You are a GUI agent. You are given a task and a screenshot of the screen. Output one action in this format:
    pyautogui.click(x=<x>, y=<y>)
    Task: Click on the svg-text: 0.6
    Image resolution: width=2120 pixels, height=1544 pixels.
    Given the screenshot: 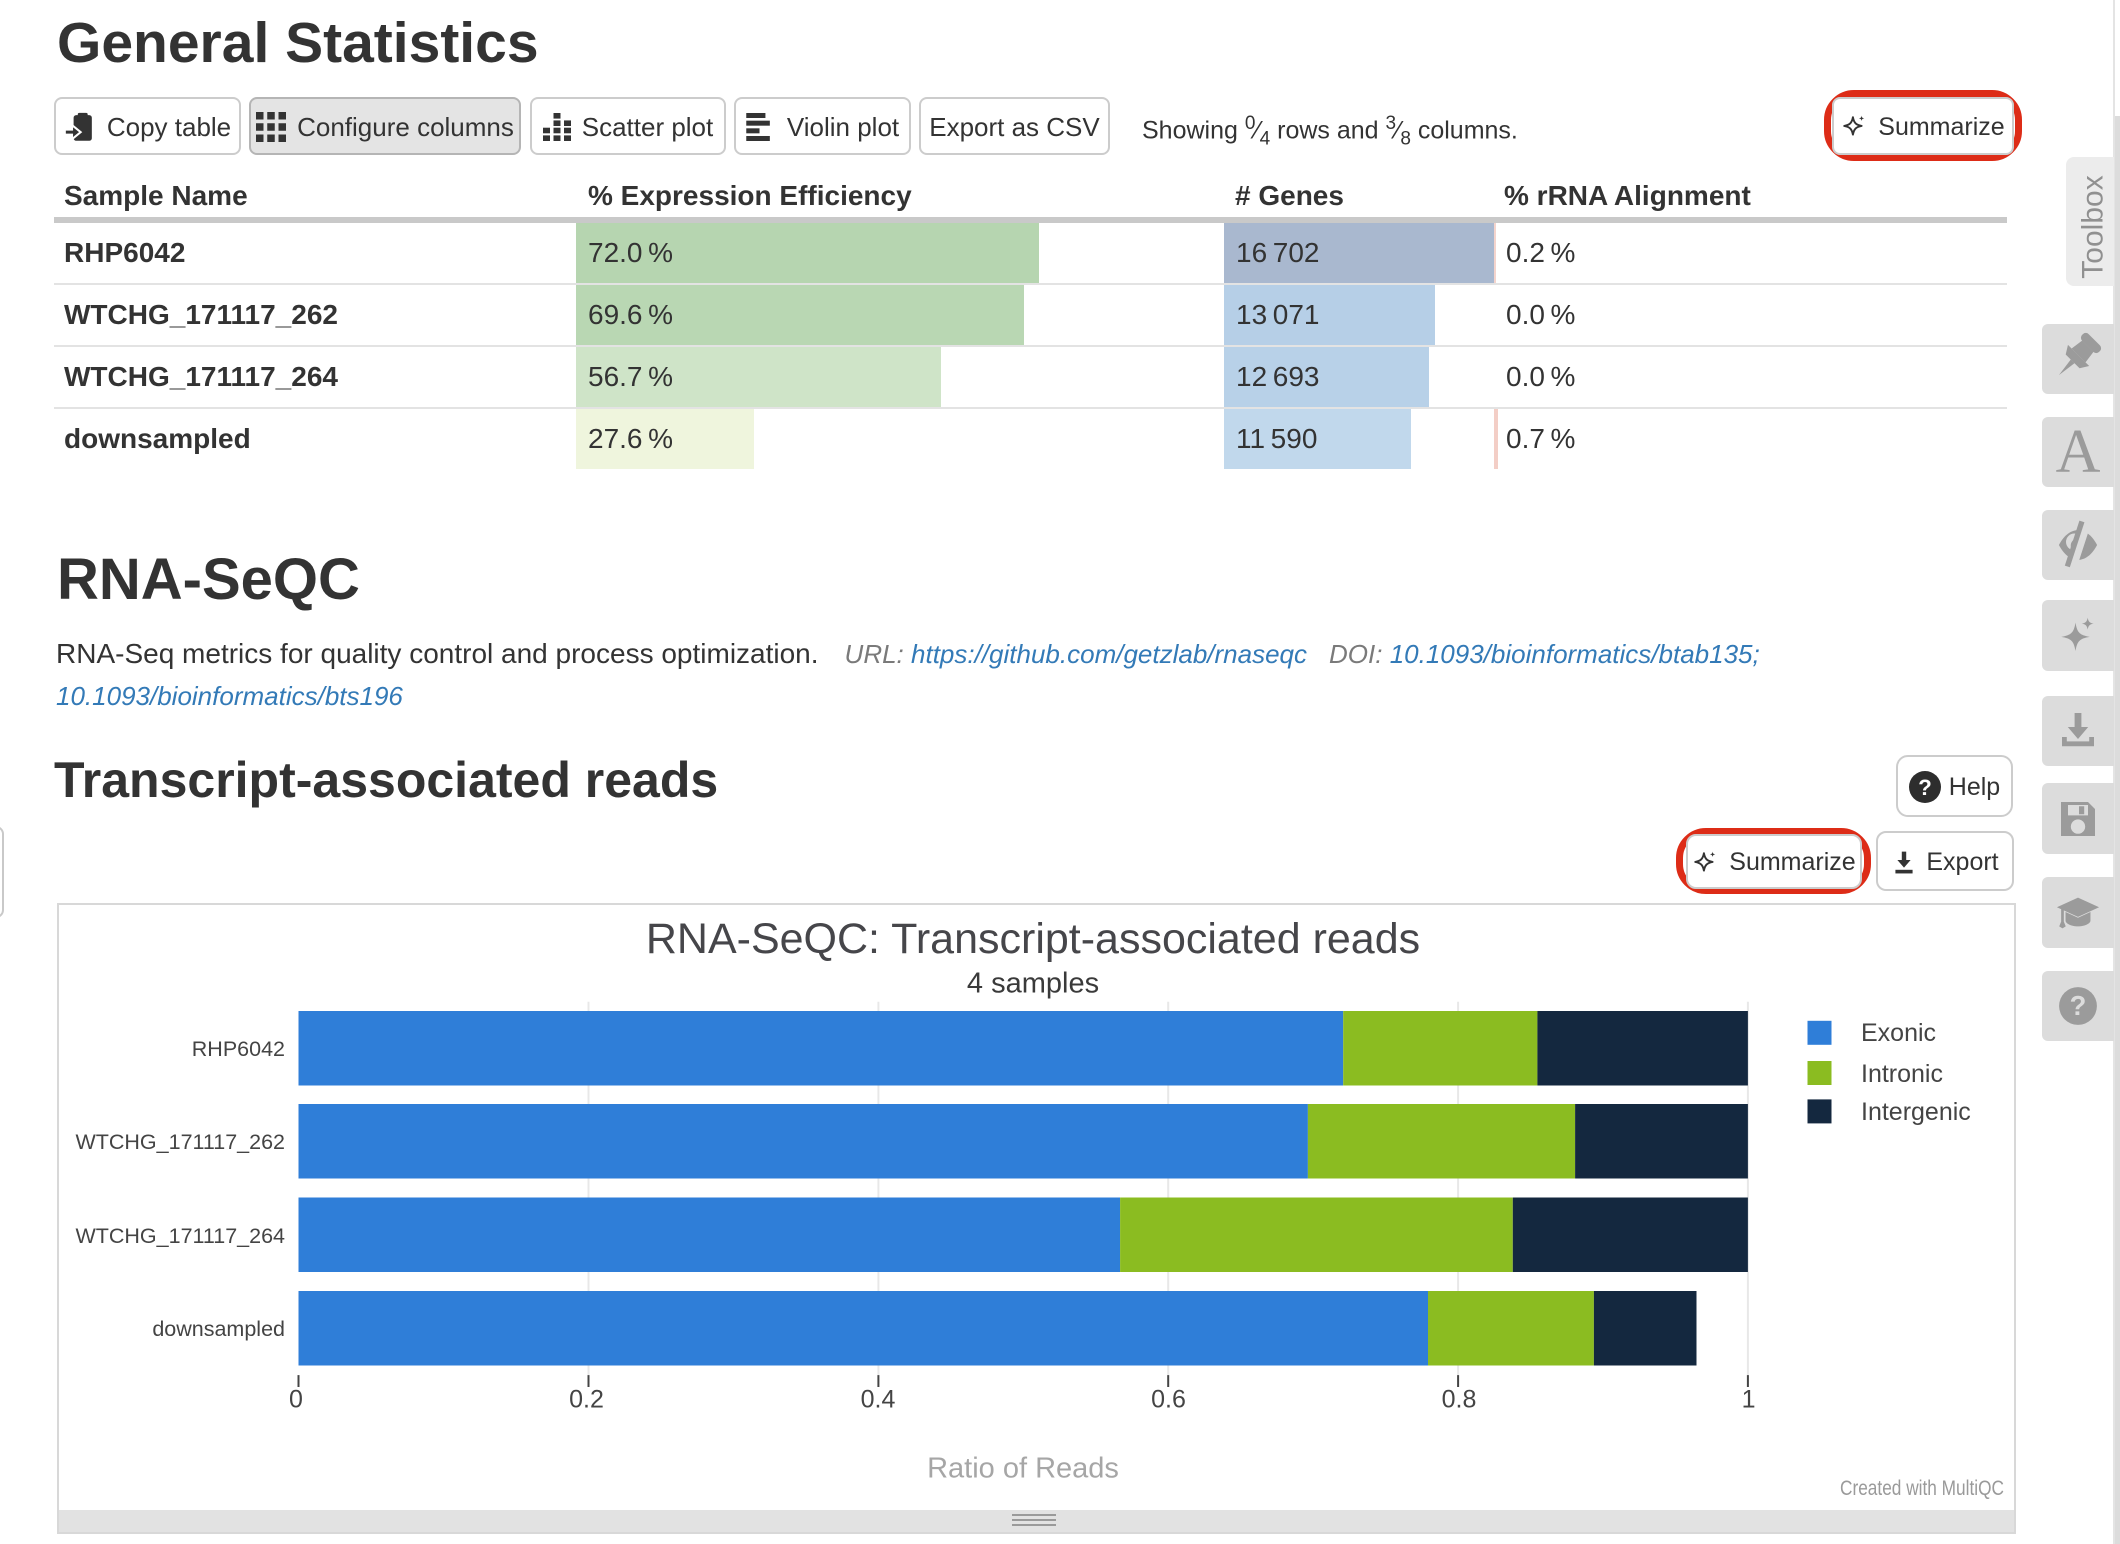 What is the action you would take?
    pyautogui.click(x=1168, y=1400)
    